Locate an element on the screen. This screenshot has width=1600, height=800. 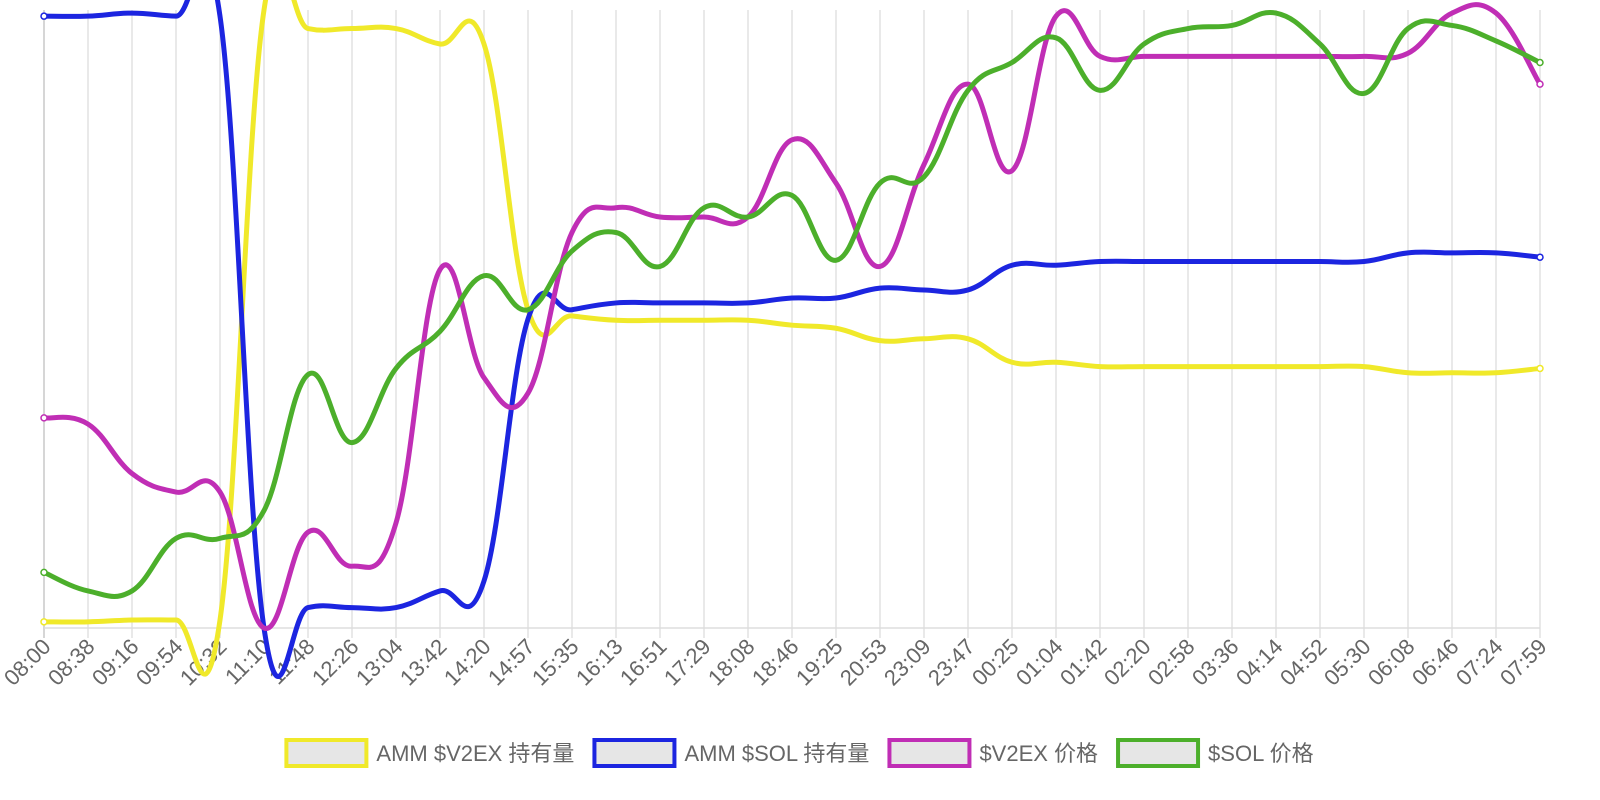
legend-item-2: AMM $SOL 持有量 is located at coordinates (730, 753).